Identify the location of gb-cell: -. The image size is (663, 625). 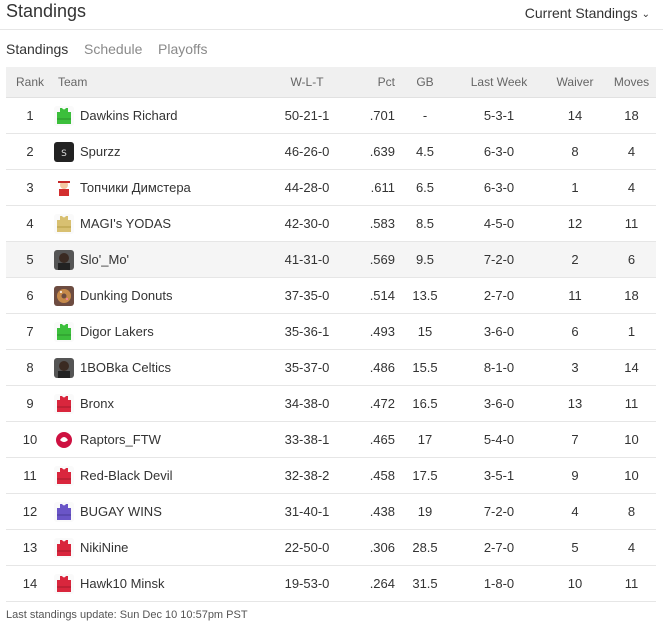
(425, 115).